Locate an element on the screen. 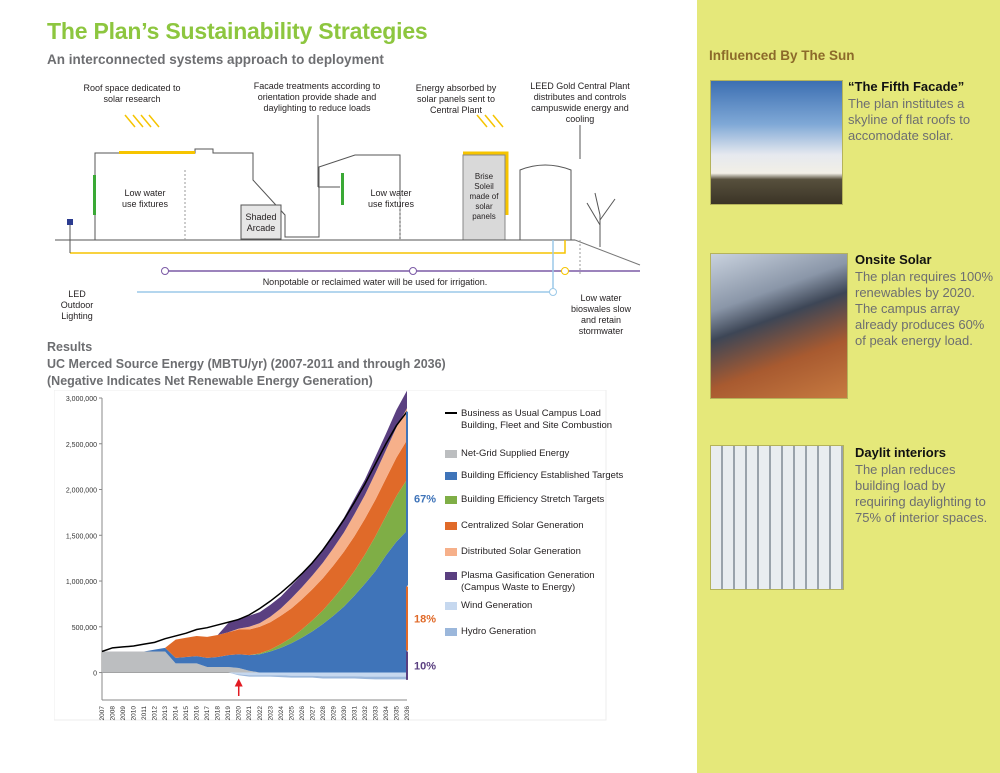 The image size is (1000, 773). x-tick-label: 2034 is located at coordinates (386, 713).